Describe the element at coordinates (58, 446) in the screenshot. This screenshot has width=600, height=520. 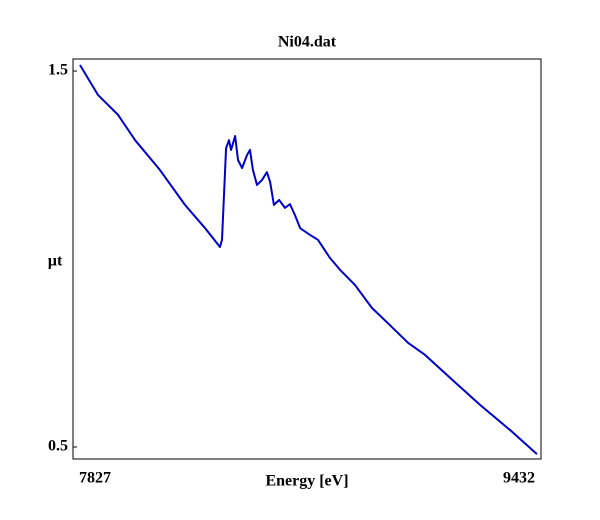
I see `y-tick-label: 0.5` at that location.